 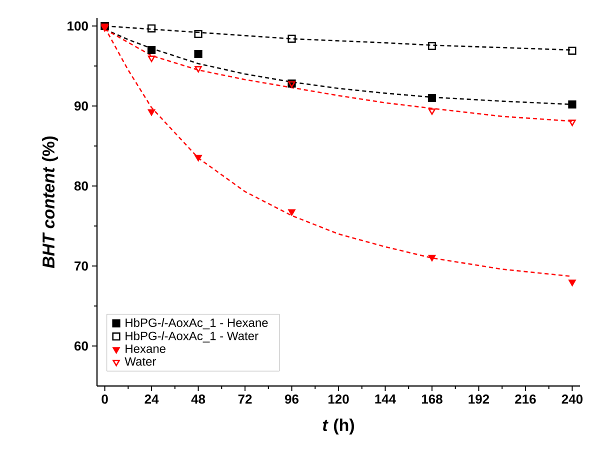 I want to click on x-tick-label: 24, so click(x=151, y=399).